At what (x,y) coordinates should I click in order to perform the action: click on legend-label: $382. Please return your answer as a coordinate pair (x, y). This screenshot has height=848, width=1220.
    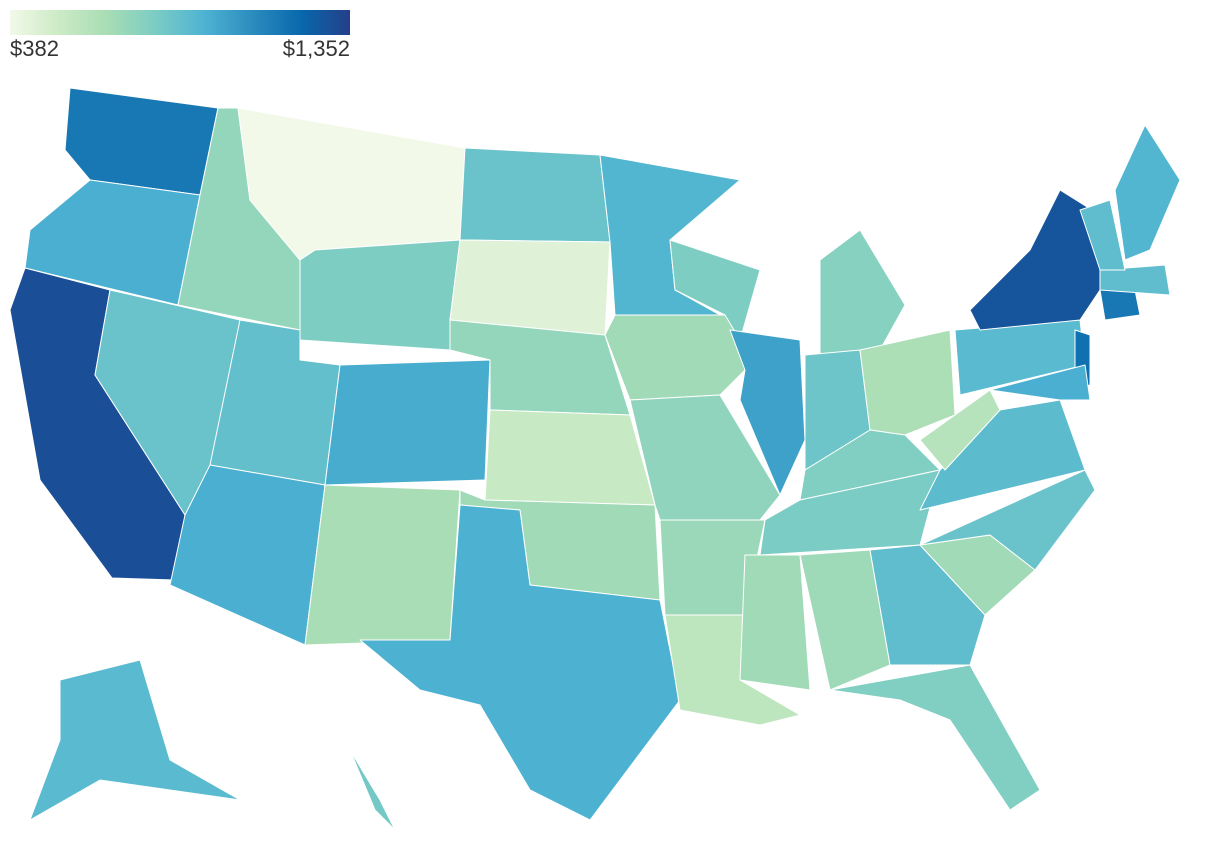
    Looking at the image, I should click on (34, 48).